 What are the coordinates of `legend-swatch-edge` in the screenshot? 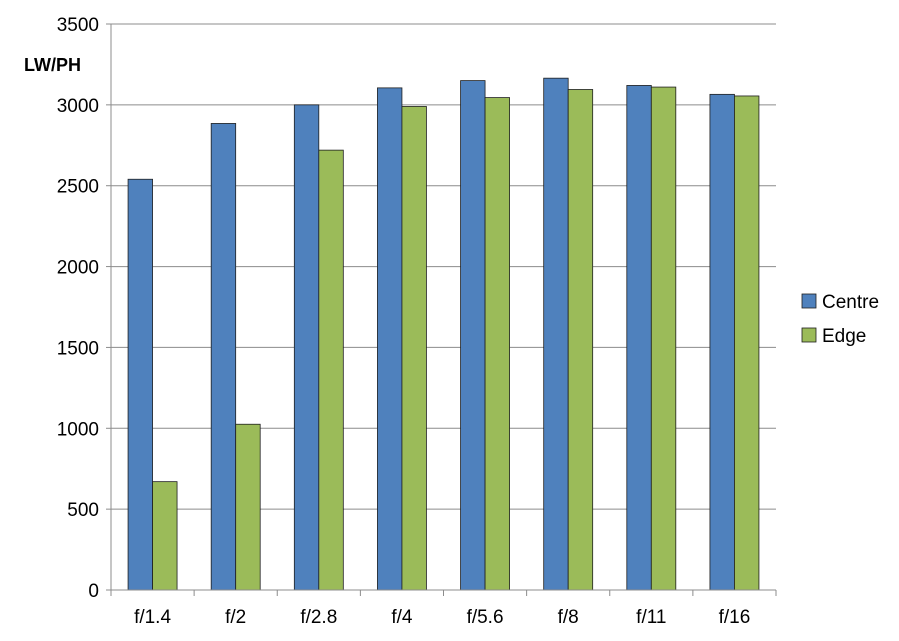 It's located at (809, 335).